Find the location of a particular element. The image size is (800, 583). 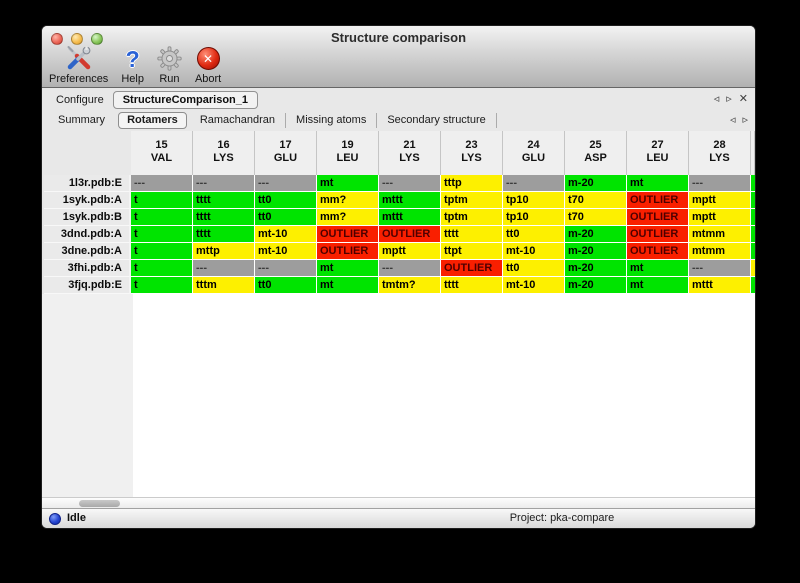

close-tab-icon: ✕ is located at coordinates (743, 99).